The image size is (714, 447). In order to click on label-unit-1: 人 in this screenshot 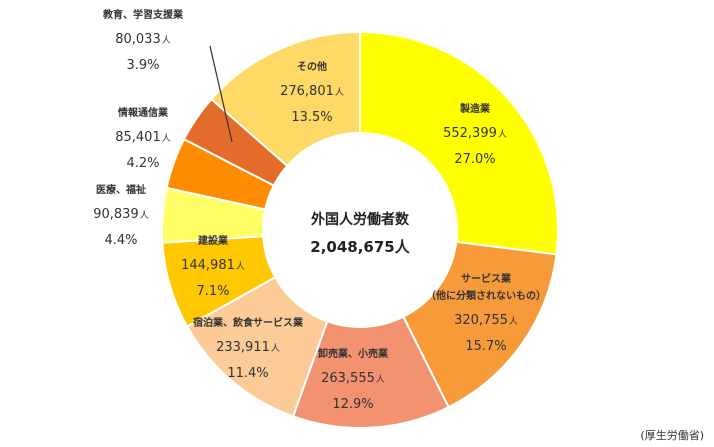, I will do `click(513, 321)`.